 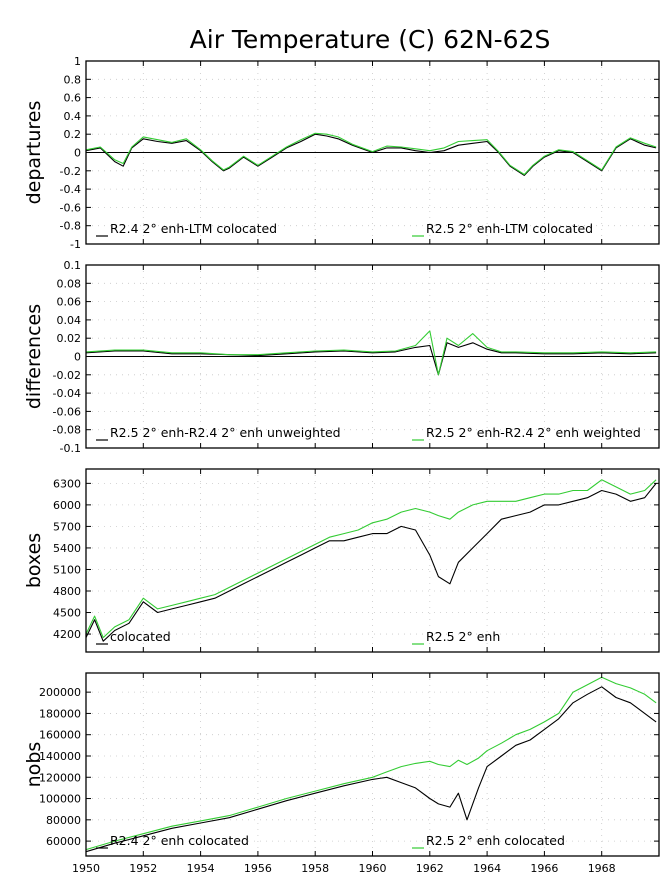 What do you see at coordinates (60, 692) in the screenshot?
I see `y-tick-label: 200000` at bounding box center [60, 692].